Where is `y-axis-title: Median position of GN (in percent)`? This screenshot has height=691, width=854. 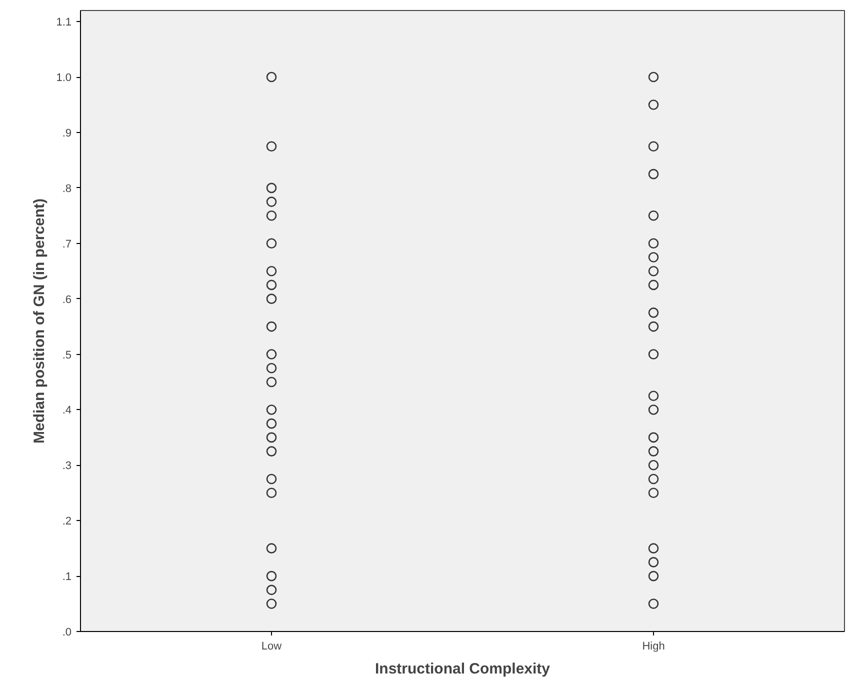 y-axis-title: Median position of GN (in percent) is located at coordinates (39, 321).